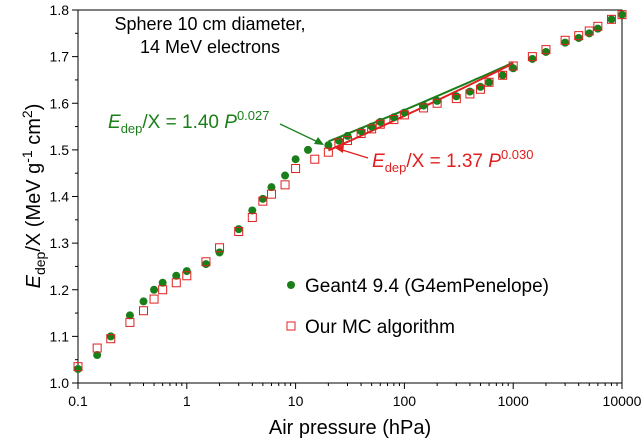 The width and height of the screenshot is (644, 442). I want to click on svg-text: Edep/X = 1.37 P0.030, so click(453, 161).